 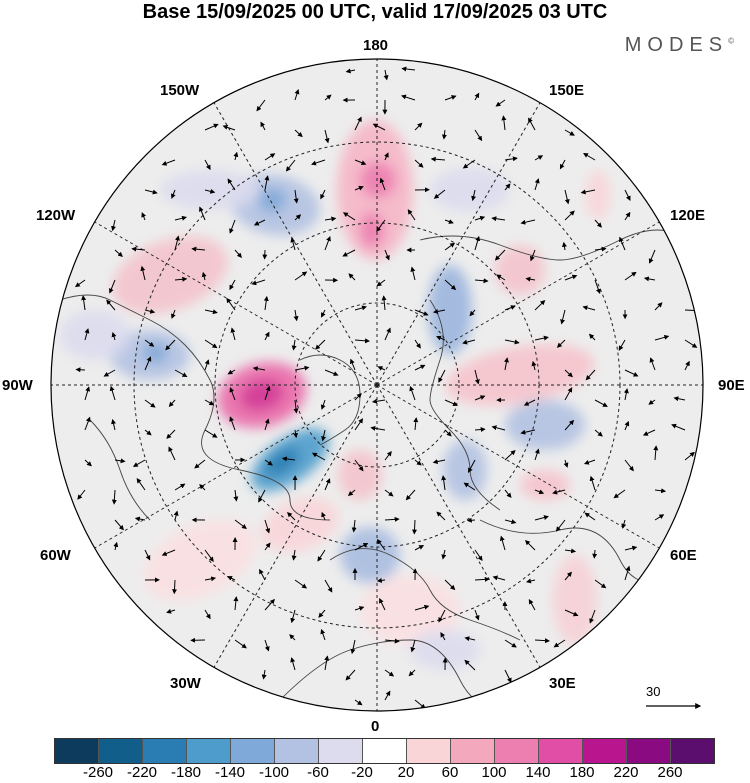 What do you see at coordinates (17, 385) in the screenshot?
I see `lon-label-90w: 90W` at bounding box center [17, 385].